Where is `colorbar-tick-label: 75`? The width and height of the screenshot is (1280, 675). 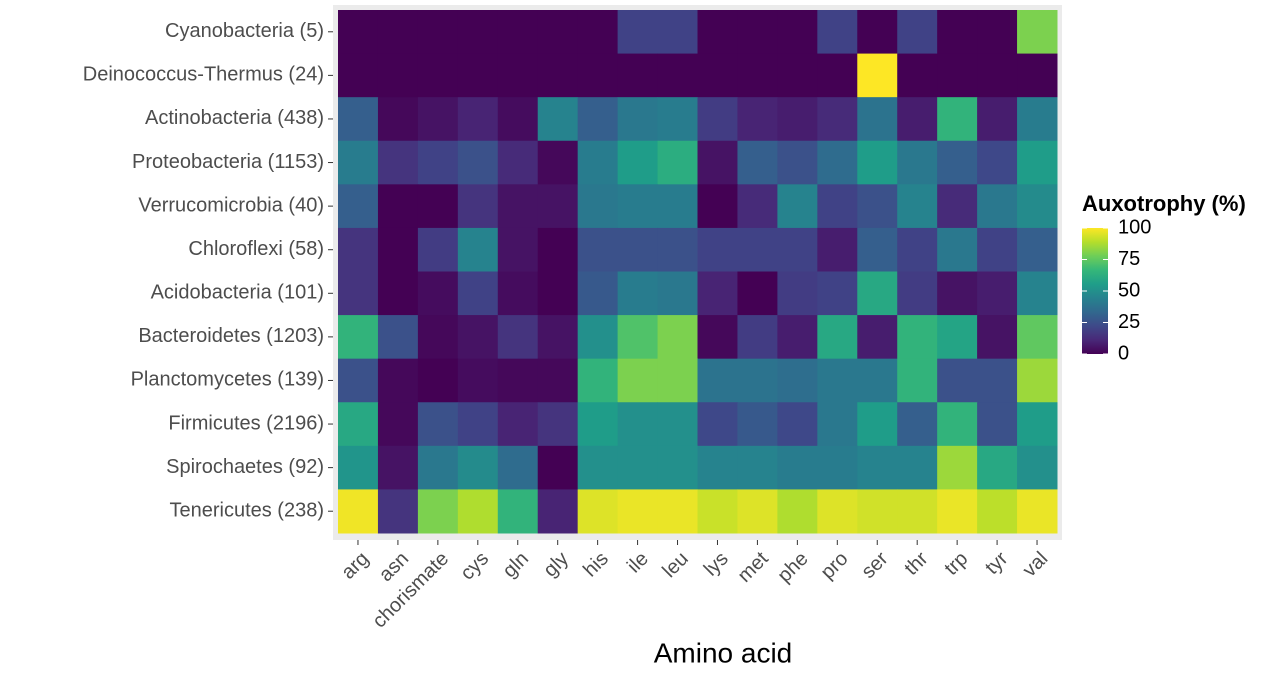 colorbar-tick-label: 75 is located at coordinates (1129, 259).